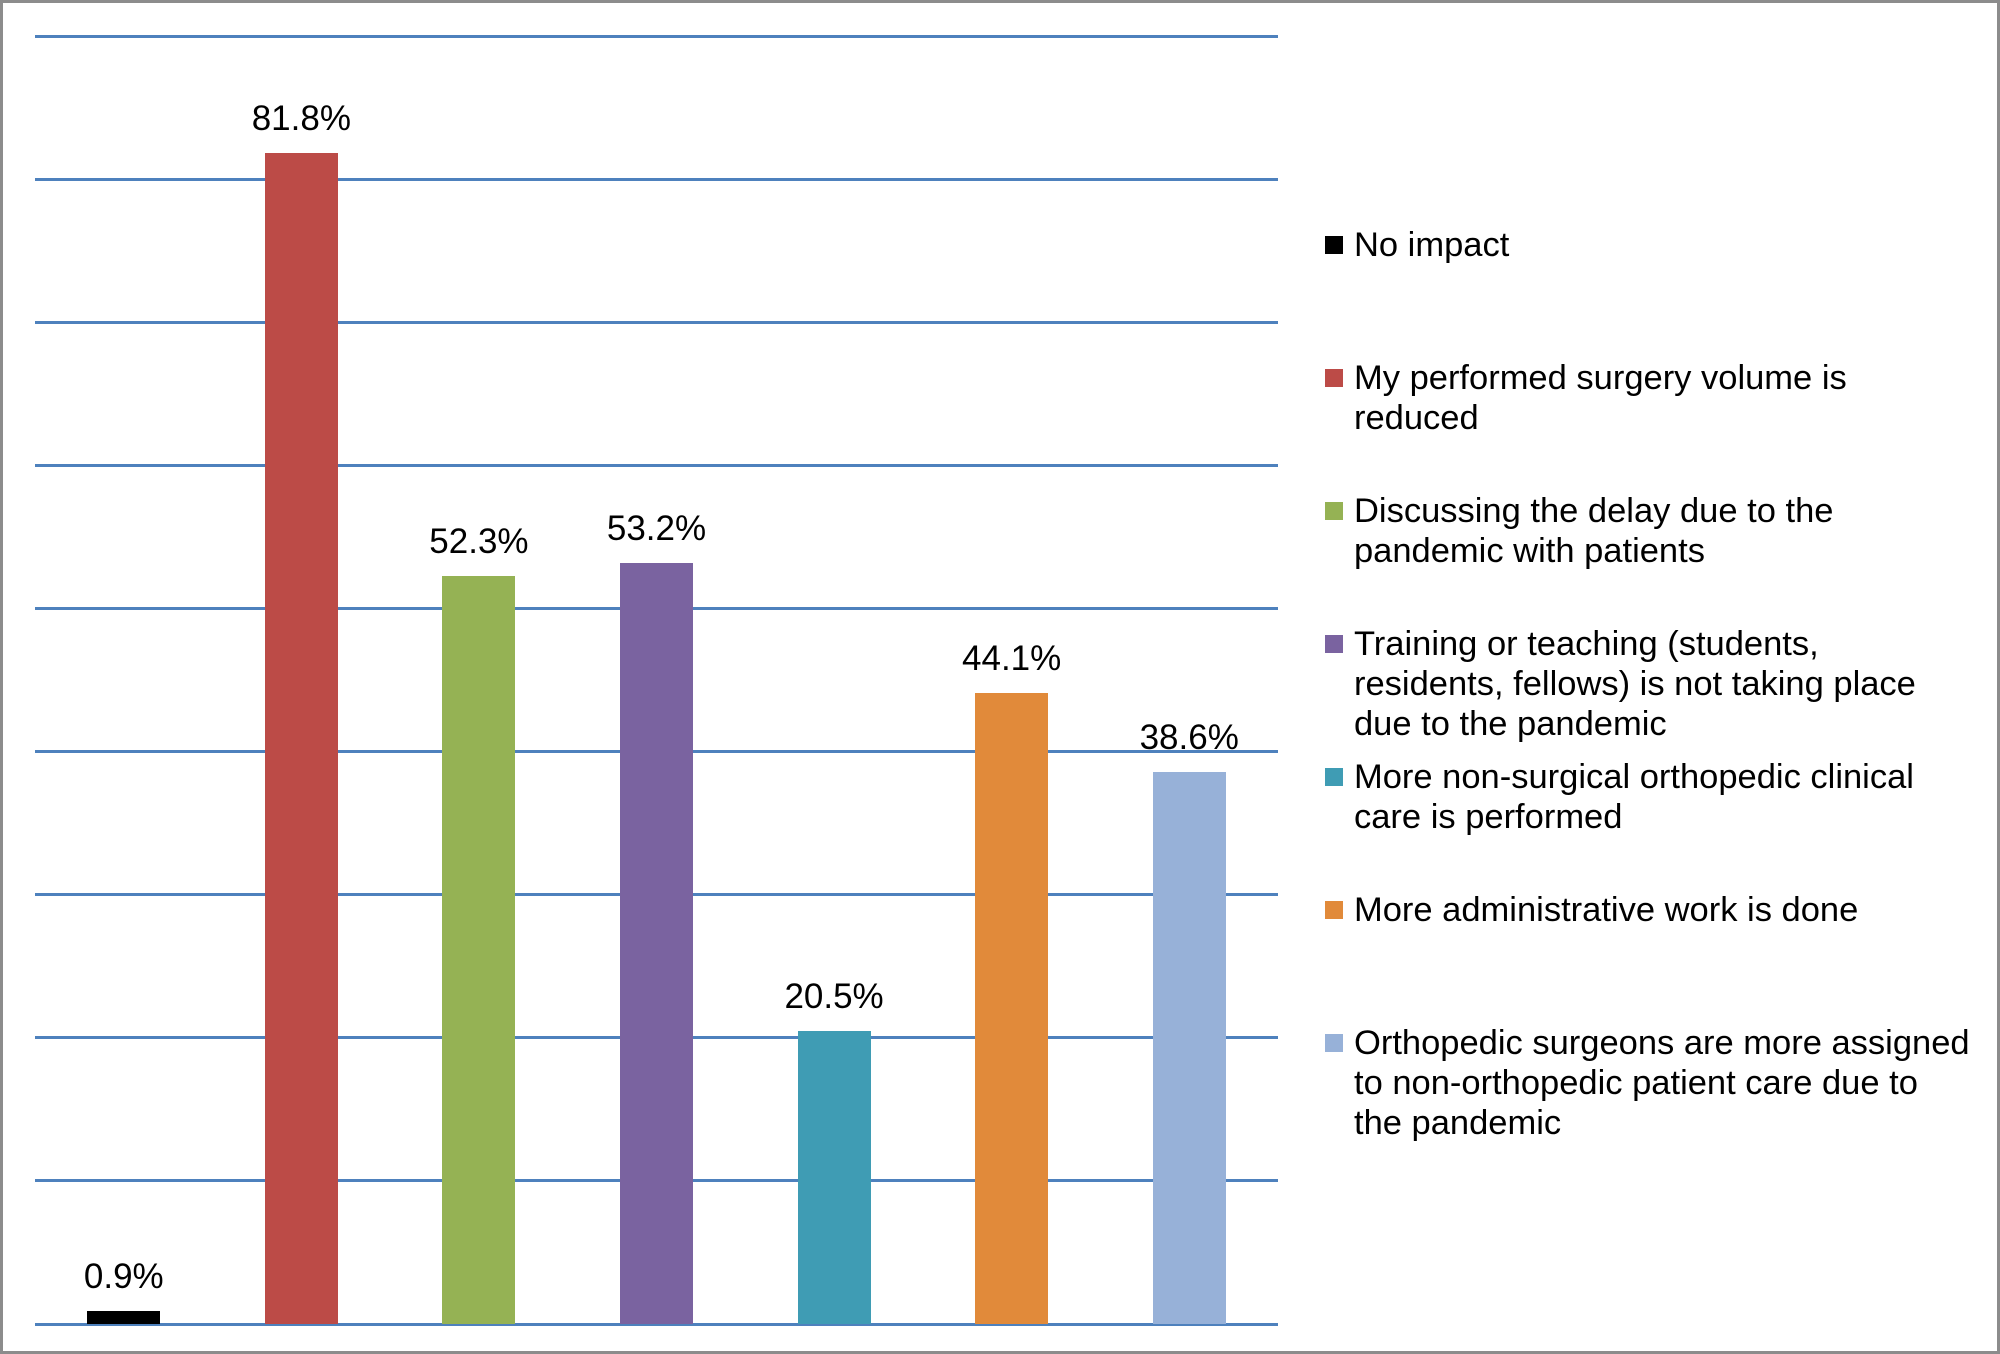 The width and height of the screenshot is (2000, 1354). I want to click on bar-orthopedic-surgeons-are, so click(1189, 1047).